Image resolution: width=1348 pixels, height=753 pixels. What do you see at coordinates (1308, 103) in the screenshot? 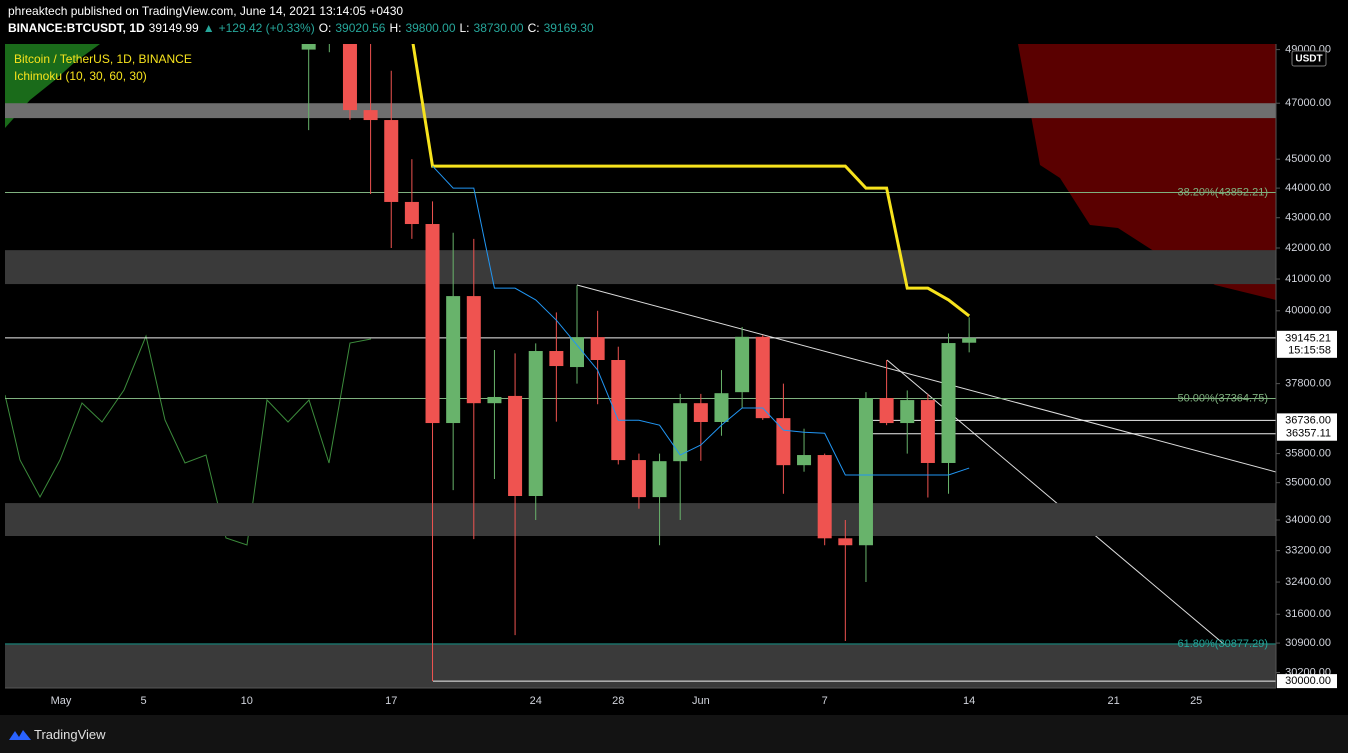
I see `y-tick-label: 47000.00` at bounding box center [1308, 103].